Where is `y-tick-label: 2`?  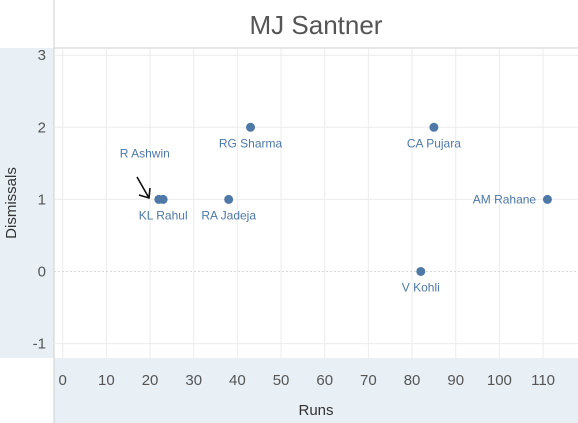
y-tick-label: 2 is located at coordinates (42, 127).